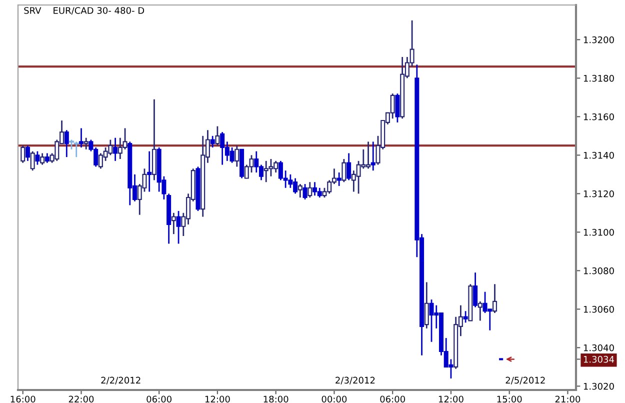  Describe the element at coordinates (567, 399) in the screenshot. I see `x-tick-label: 21:00` at that location.